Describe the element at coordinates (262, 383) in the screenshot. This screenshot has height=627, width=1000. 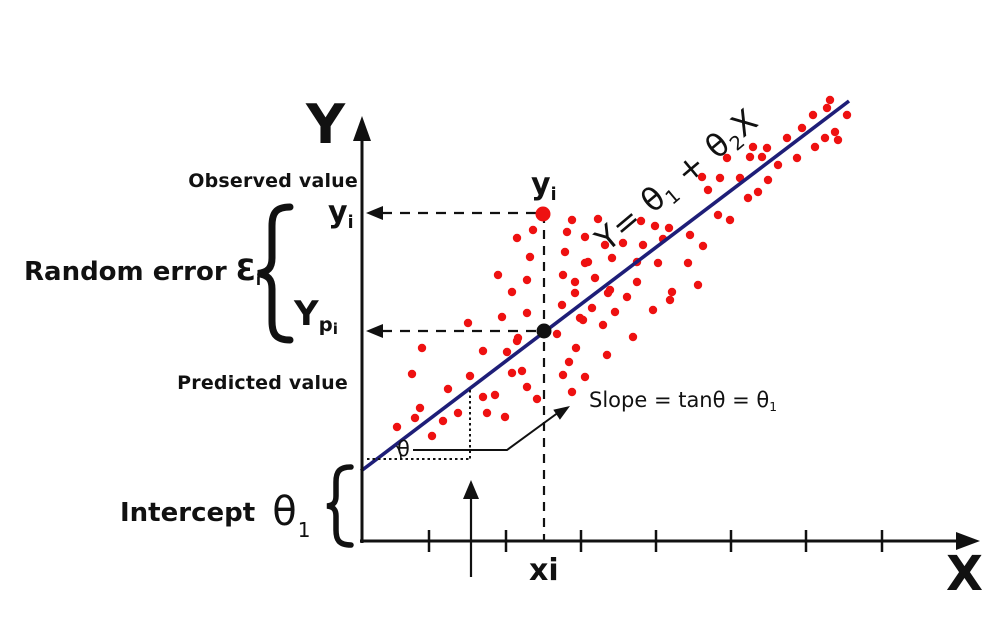
I see `predicted-value-label: Predicted value` at that location.